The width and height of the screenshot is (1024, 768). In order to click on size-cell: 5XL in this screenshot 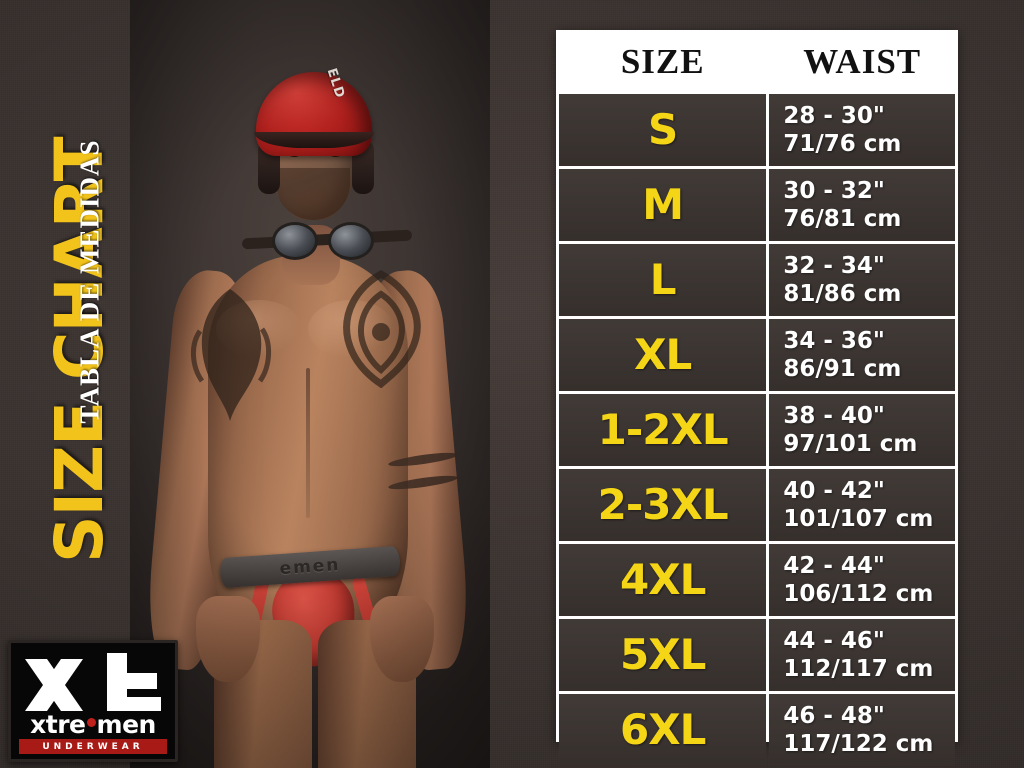, I will do `click(663, 655)`.